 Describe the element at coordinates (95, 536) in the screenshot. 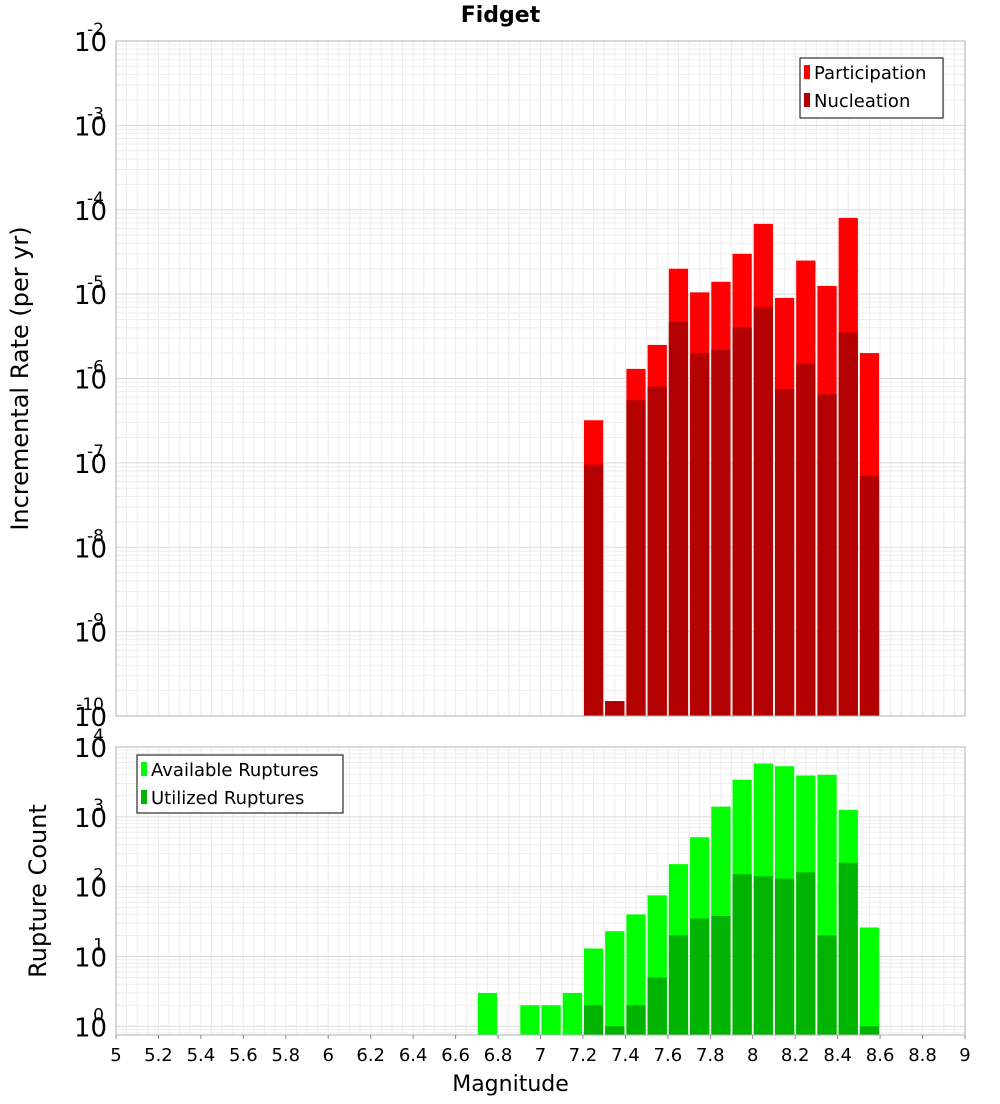

I see `rate-y-tick-exponent: -8` at that location.